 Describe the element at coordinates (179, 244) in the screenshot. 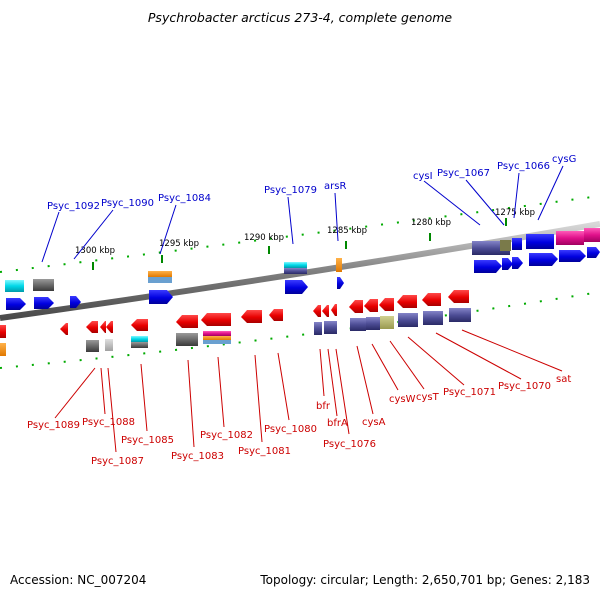

I see `kbp-label: 1295 kbp` at that location.